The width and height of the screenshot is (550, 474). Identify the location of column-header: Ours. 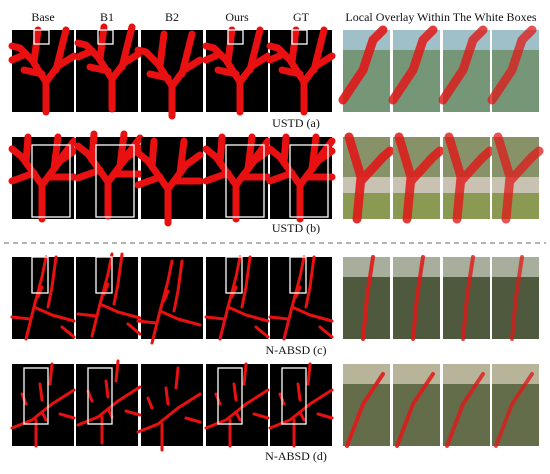
(237, 17).